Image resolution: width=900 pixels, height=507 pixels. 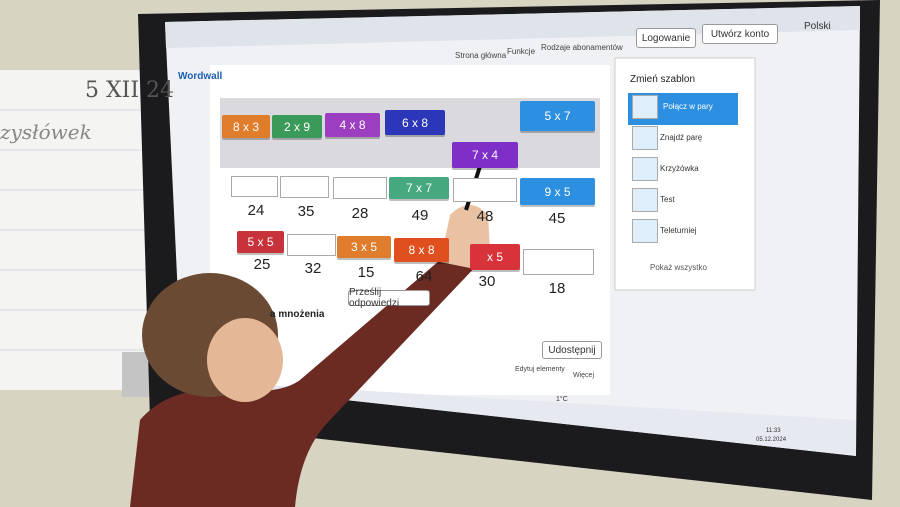 What do you see at coordinates (678, 267) in the screenshot?
I see `show-all: Pokaż wszystko` at bounding box center [678, 267].